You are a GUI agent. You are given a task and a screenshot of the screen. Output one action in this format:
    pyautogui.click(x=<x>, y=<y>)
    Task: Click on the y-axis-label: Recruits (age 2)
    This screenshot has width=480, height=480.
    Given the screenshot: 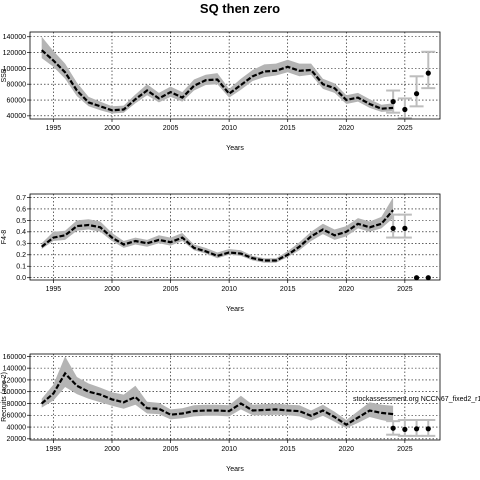 What is the action you would take?
    pyautogui.click(x=4, y=397)
    